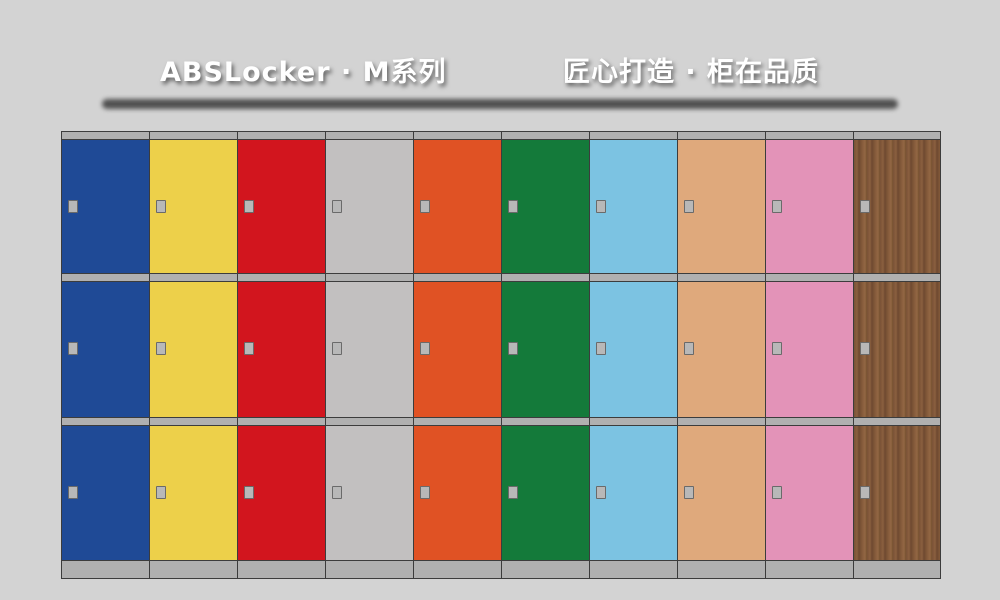 The height and width of the screenshot is (600, 1000). I want to click on locker-column-peach, so click(721, 355).